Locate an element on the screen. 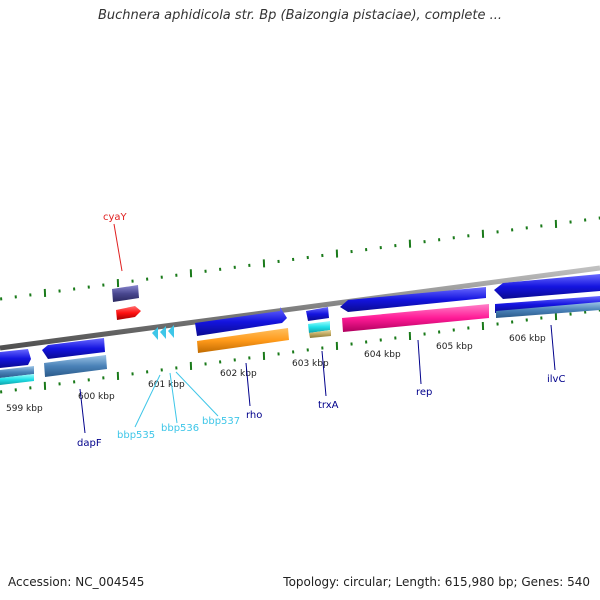 This screenshot has width=600, height=600. upper-tick-track is located at coordinates (300, 258).